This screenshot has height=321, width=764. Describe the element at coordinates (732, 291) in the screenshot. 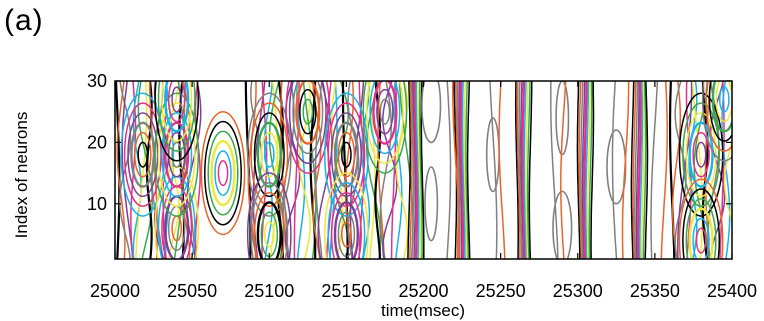

I see `x-tick-label: 25400` at that location.